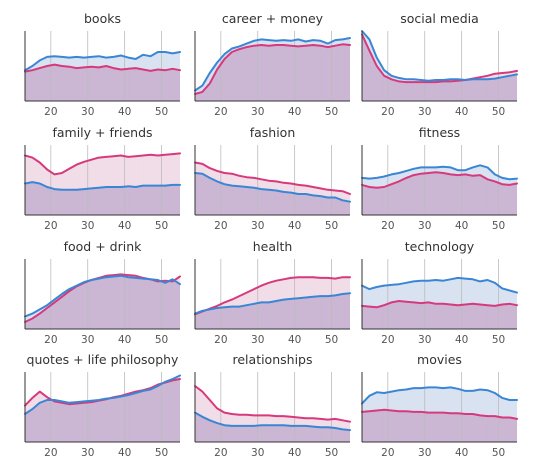  Describe the element at coordinates (272, 405) in the screenshot. I see `panel: relationships 20 30 40 50` at that location.